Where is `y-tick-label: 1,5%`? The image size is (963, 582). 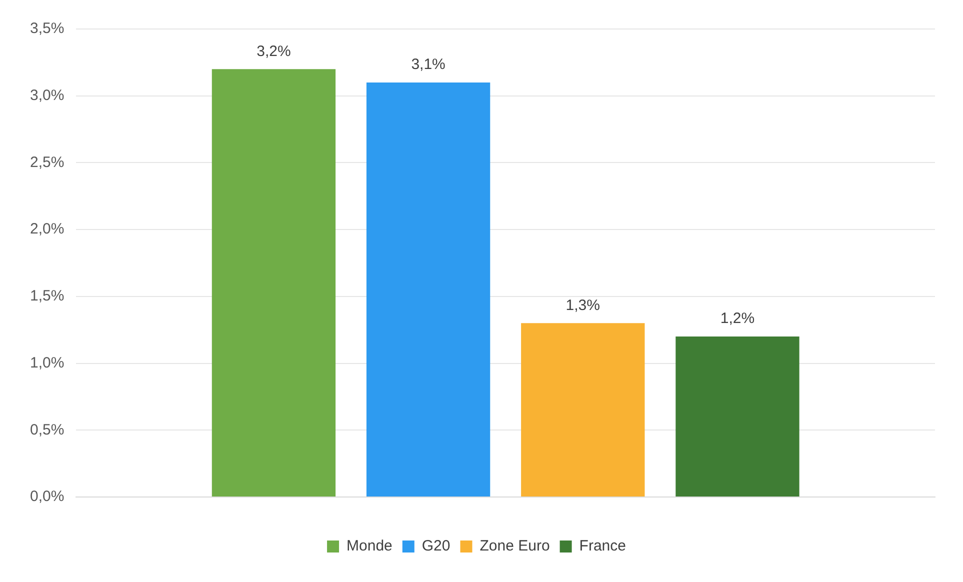 y-tick-label: 1,5% is located at coordinates (47, 296).